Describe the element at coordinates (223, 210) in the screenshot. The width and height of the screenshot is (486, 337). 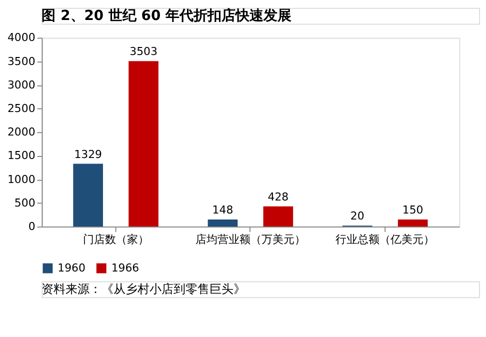
I see `data-label: 148` at that location.